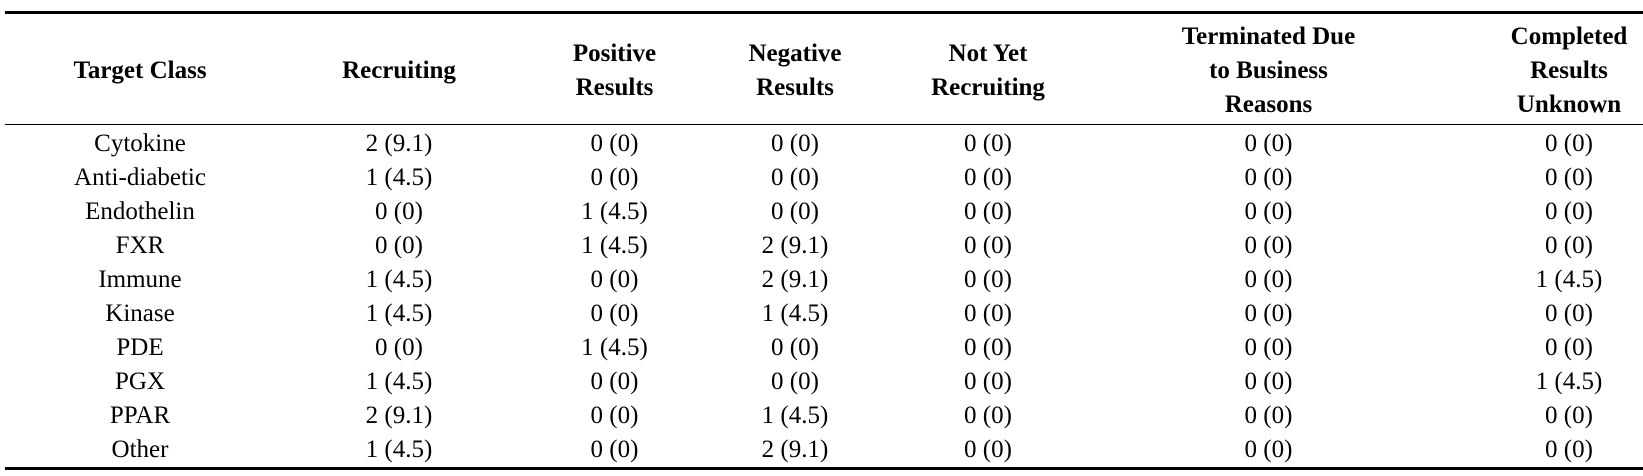  I want to click on header-target-class: Target Class, so click(140, 69).